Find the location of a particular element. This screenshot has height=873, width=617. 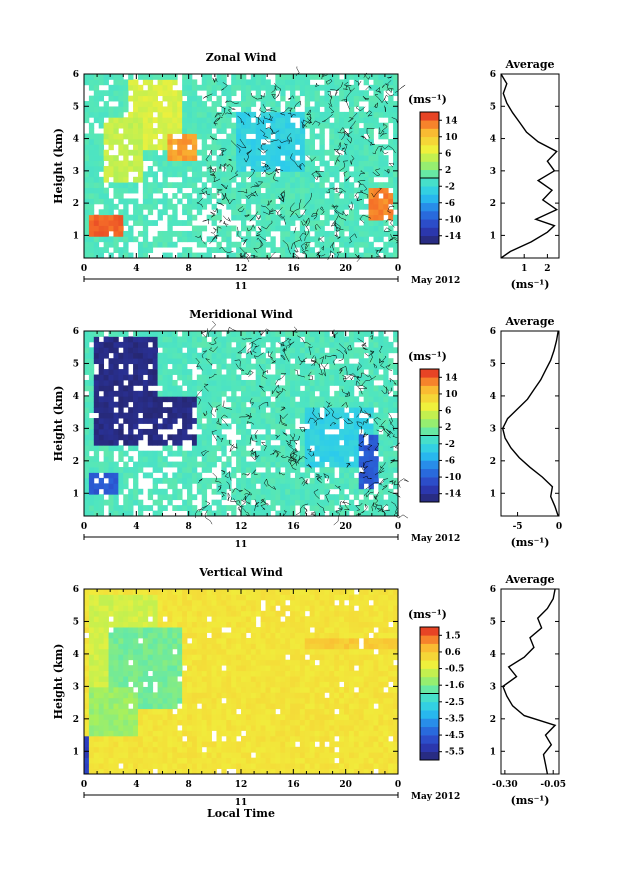

colorbar-tick-label: 6 is located at coordinates (448, 154).